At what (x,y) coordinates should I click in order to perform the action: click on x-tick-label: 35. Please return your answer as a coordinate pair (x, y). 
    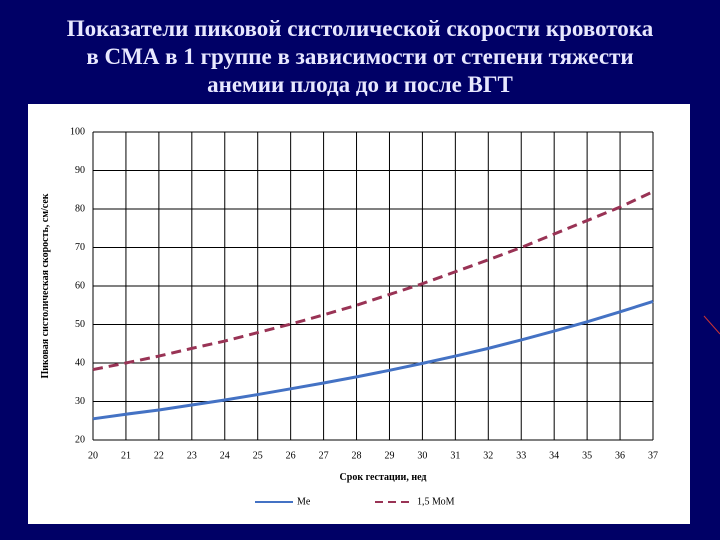
    Looking at the image, I should click on (587, 455).